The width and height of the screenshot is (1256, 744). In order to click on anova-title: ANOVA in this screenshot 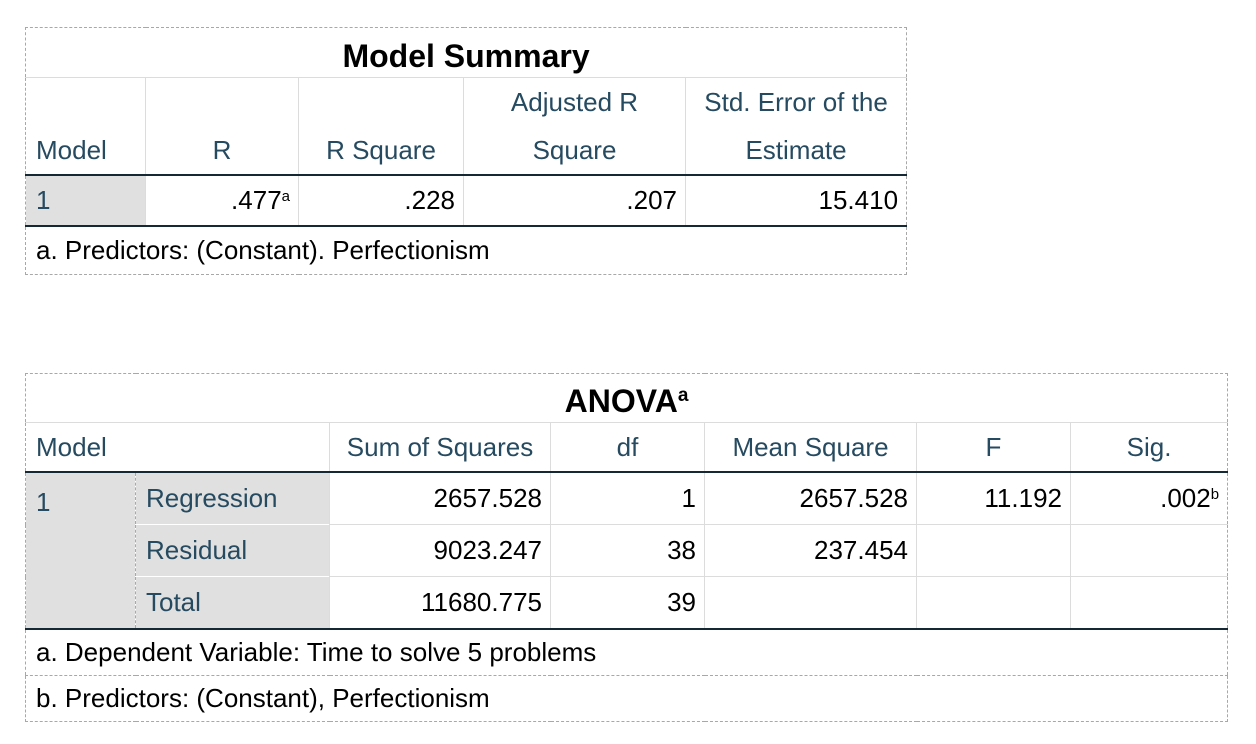, I will do `click(621, 401)`.